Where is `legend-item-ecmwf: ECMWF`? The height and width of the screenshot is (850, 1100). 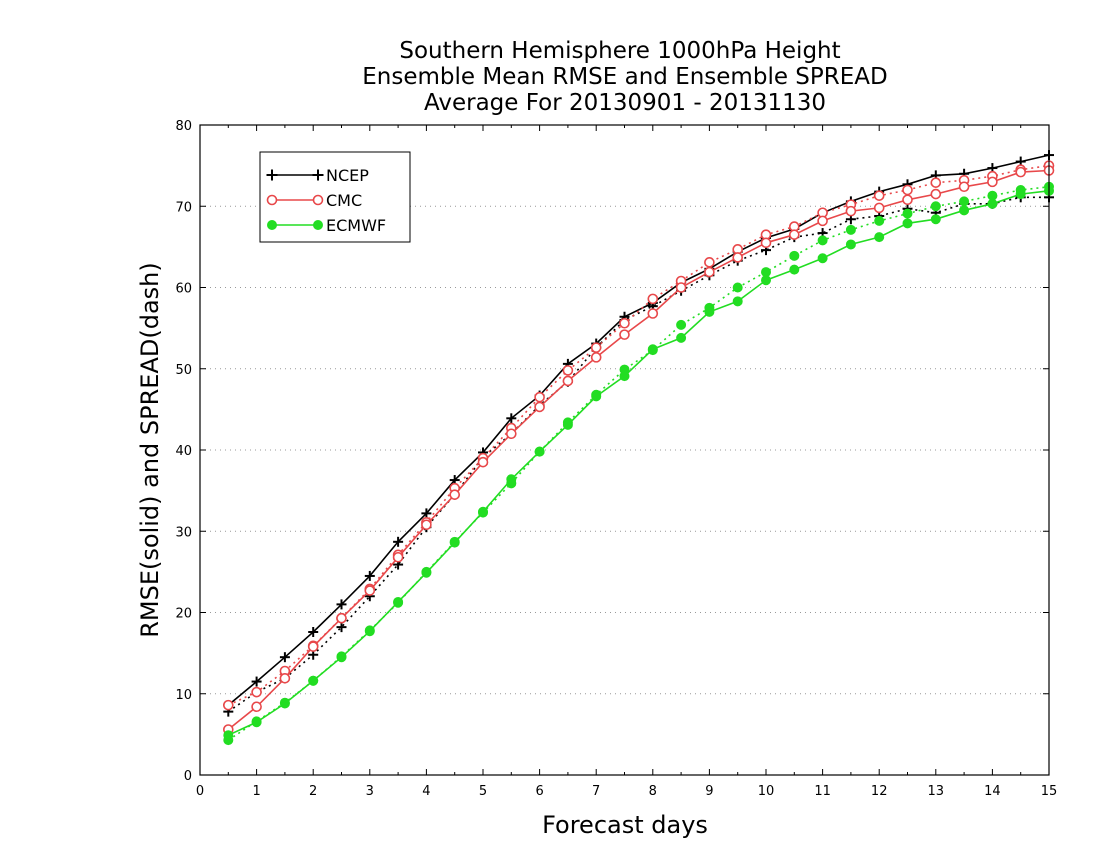
legend-item-ecmwf: ECMWF is located at coordinates (326, 225).